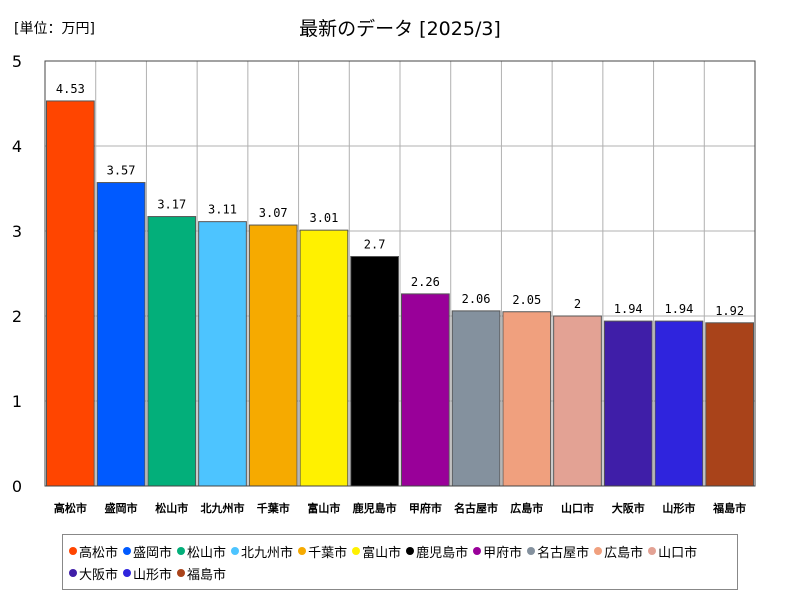 This screenshot has height=600, width=800. What do you see at coordinates (628, 508) in the screenshot?
I see `x-tick-label: 大阪市` at bounding box center [628, 508].